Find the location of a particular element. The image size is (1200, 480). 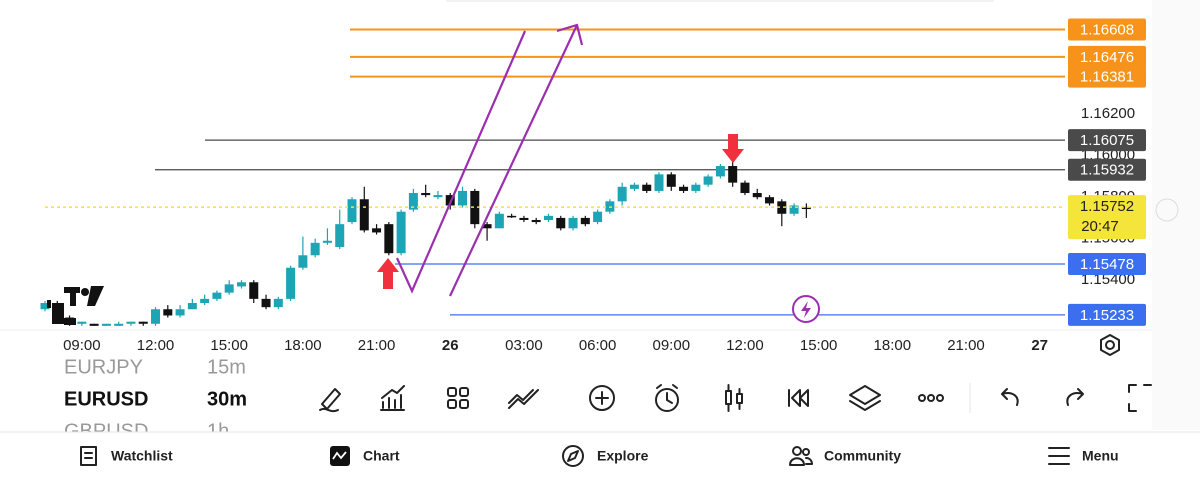

nav-icons is located at coordinates (575, 456).